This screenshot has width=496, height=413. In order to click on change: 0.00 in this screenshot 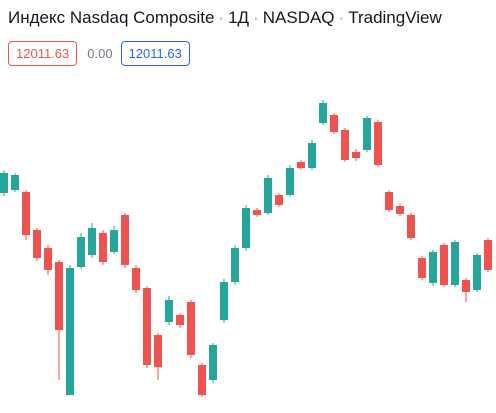, I will do `click(100, 53)`.